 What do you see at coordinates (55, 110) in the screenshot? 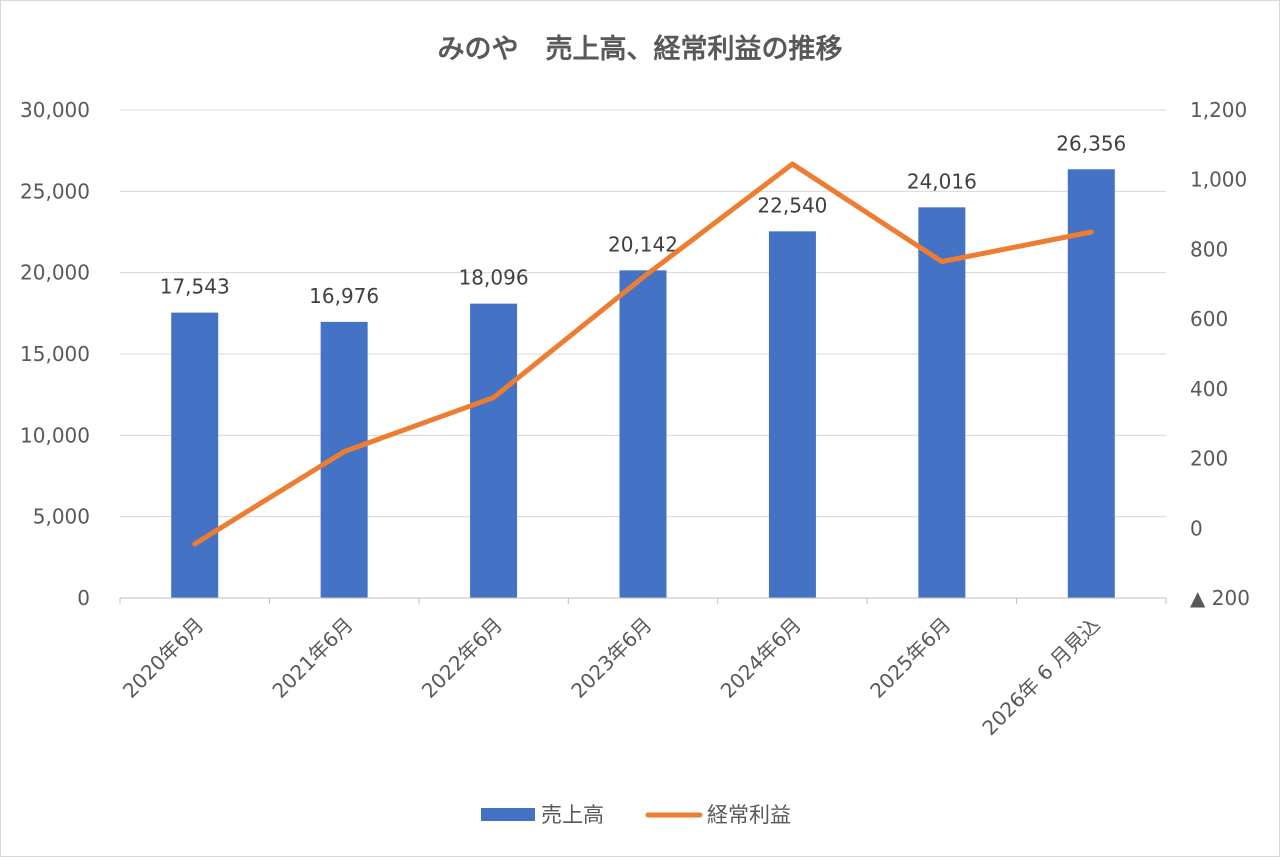
I see `left-axis-tick-label: 30,000` at bounding box center [55, 110].